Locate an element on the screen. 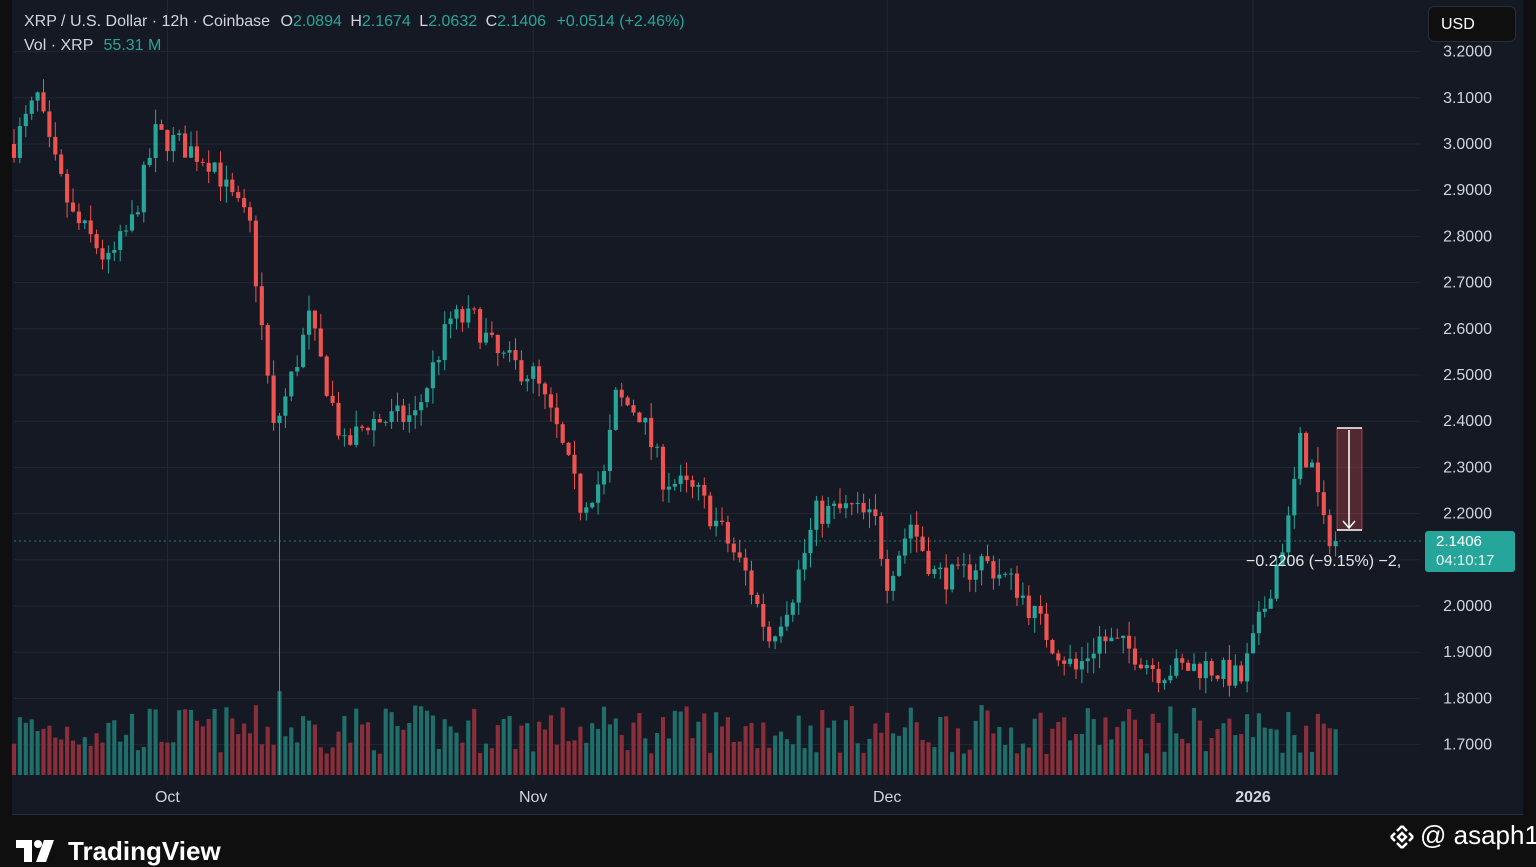 This screenshot has height=867, width=1536. price-tick-label: 1.9000 is located at coordinates (1467, 652).